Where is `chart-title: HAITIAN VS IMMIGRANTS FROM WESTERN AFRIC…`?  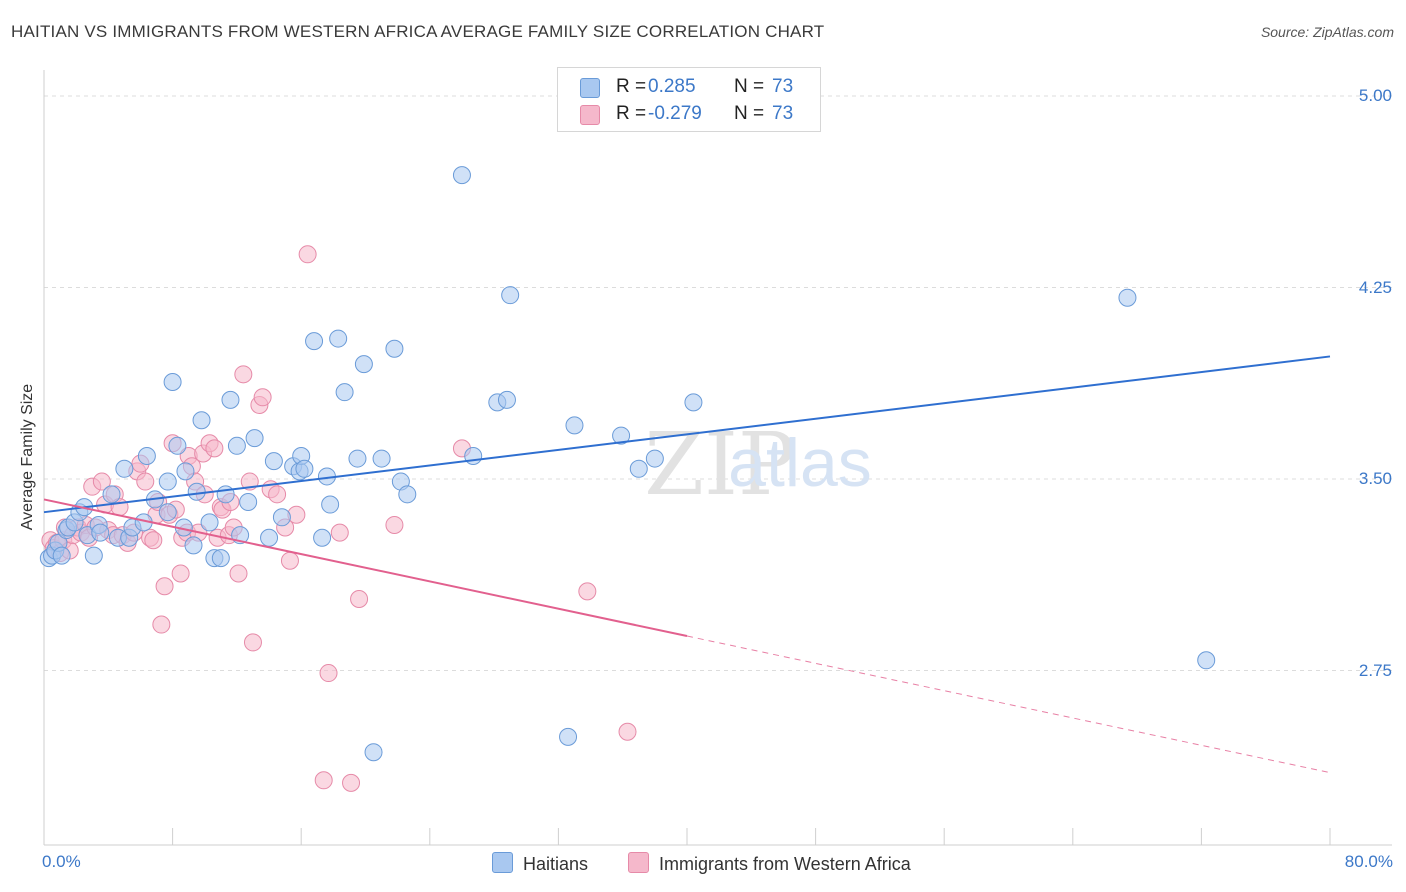
chart-title: HAITIAN VS IMMIGRANTS FROM WESTERN AFRIC… is located at coordinates (418, 31).